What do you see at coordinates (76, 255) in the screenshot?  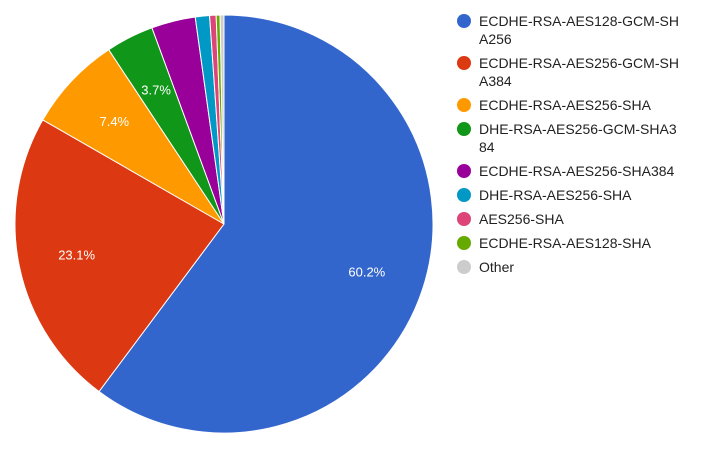 I see `slice-label: 23.1%` at bounding box center [76, 255].